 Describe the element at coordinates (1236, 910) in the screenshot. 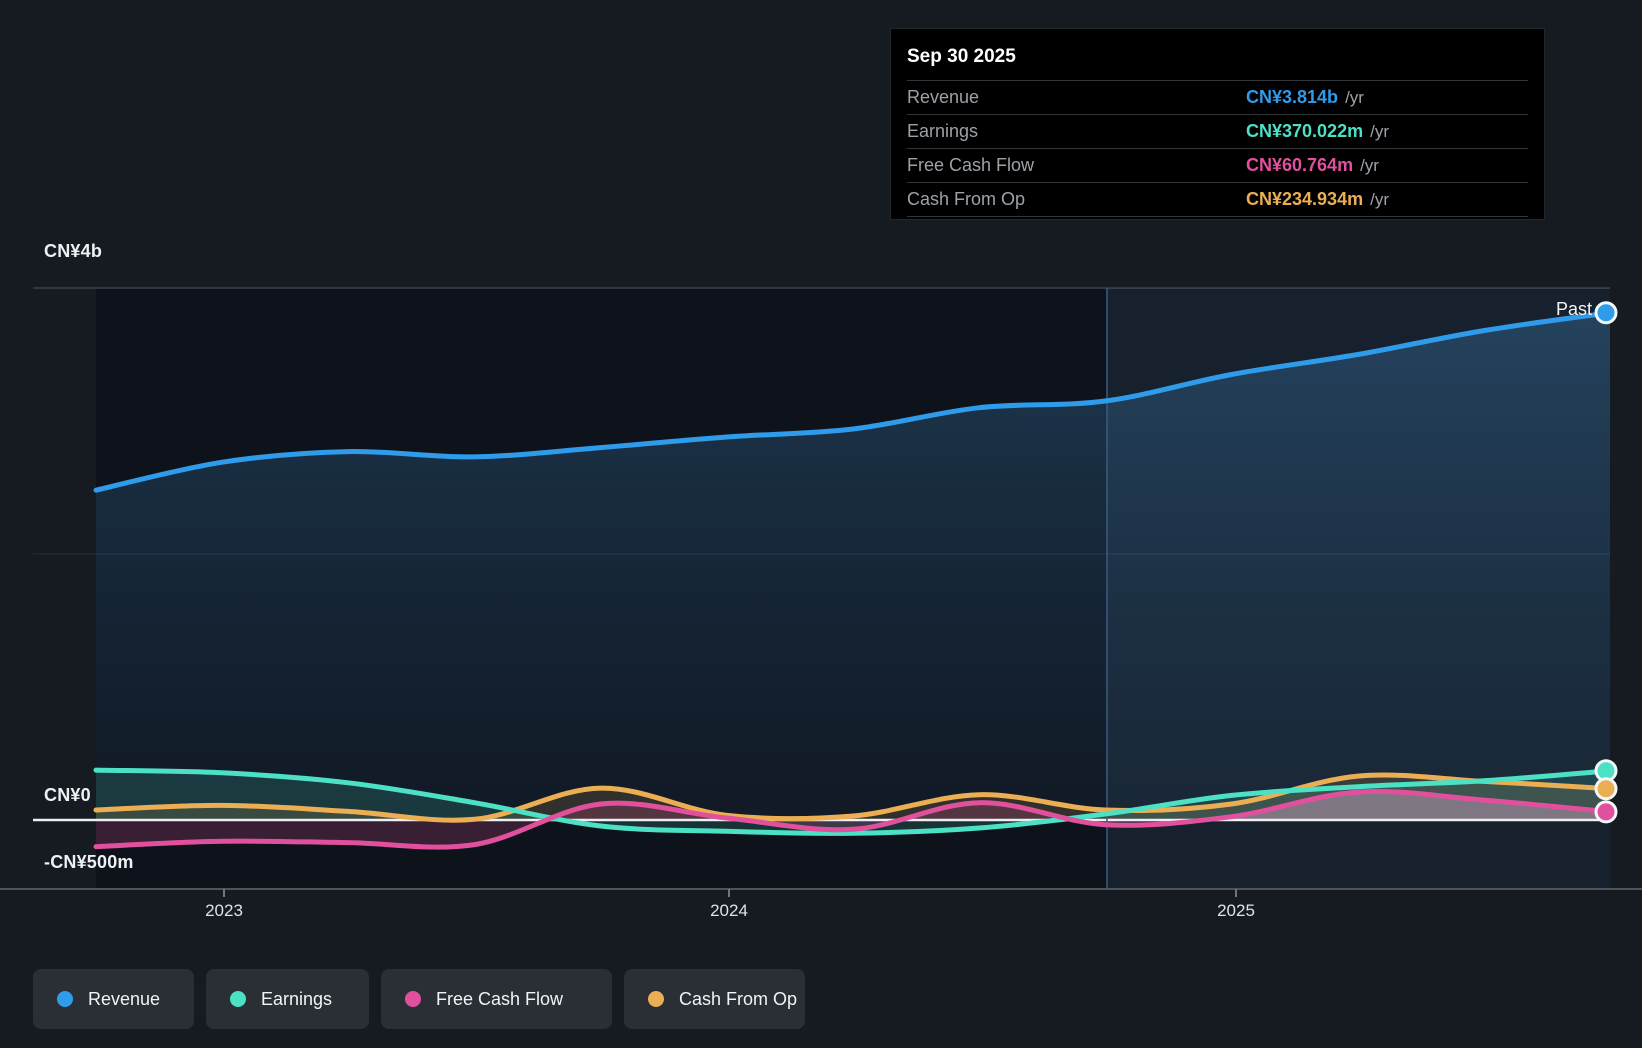

I see `x-axis-label-2025: 2025` at that location.